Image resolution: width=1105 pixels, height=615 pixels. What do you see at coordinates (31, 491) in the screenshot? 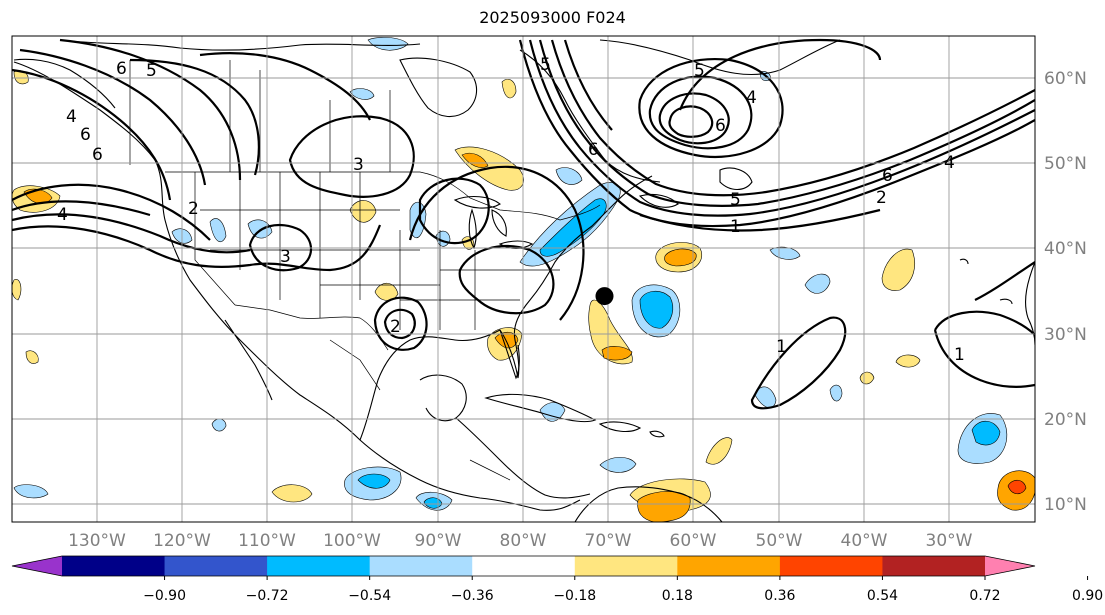
I see `shade-west-blue` at bounding box center [31, 491].